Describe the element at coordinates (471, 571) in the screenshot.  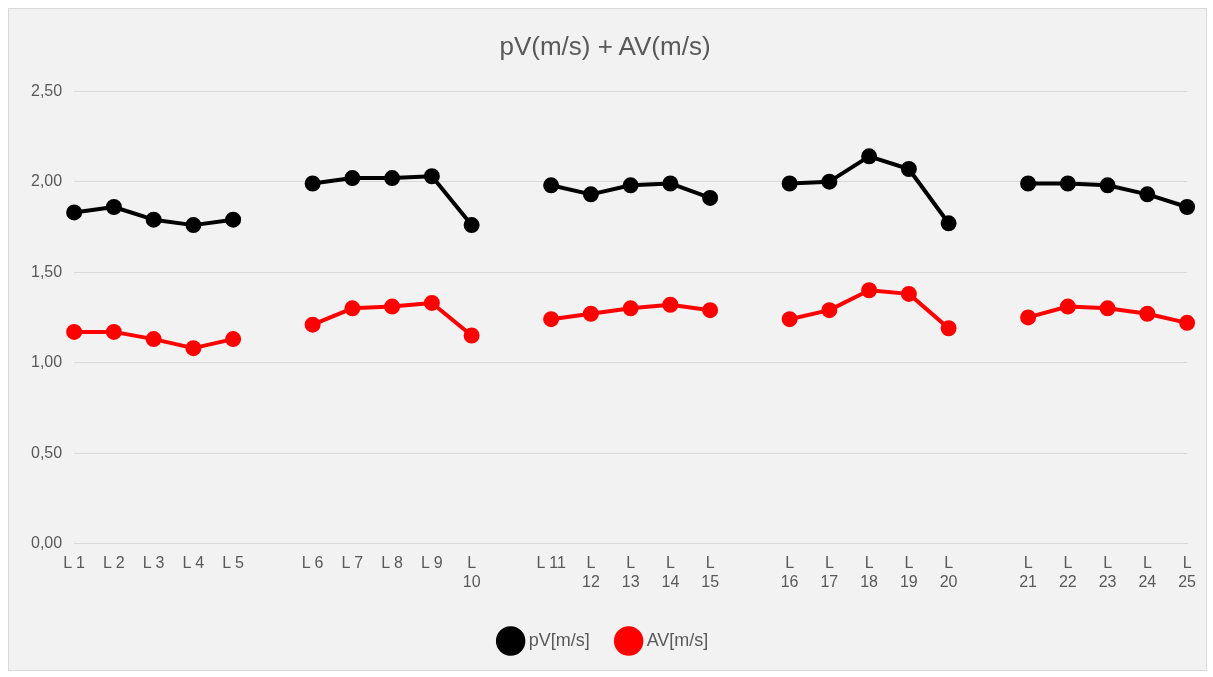
I see `x-tick-label: L 10` at that location.